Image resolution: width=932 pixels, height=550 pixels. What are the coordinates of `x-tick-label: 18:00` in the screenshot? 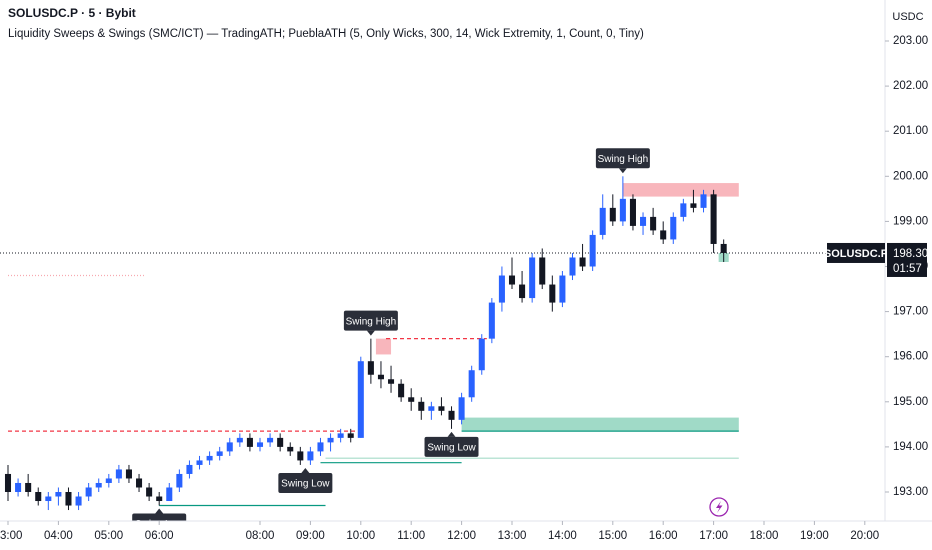 It's located at (764, 536).